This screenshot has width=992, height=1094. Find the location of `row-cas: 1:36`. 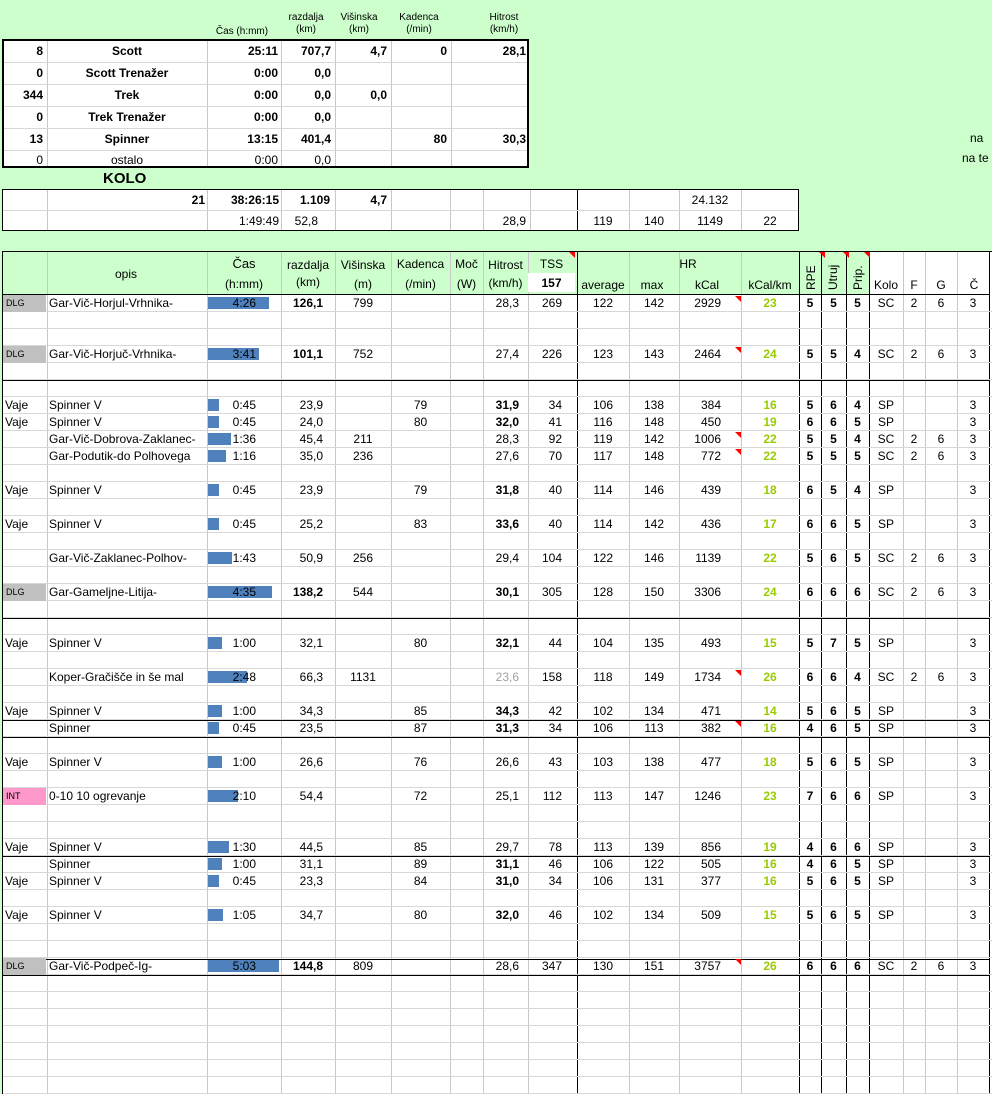

row-cas: 1:36 is located at coordinates (244, 439).